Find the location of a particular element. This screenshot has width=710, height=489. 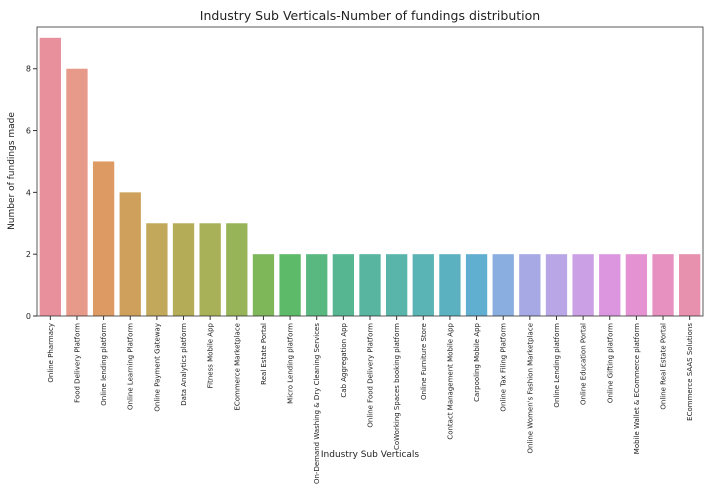

x-tick-label: ECommerce SAAS Solutions is located at coordinates (690, 372).